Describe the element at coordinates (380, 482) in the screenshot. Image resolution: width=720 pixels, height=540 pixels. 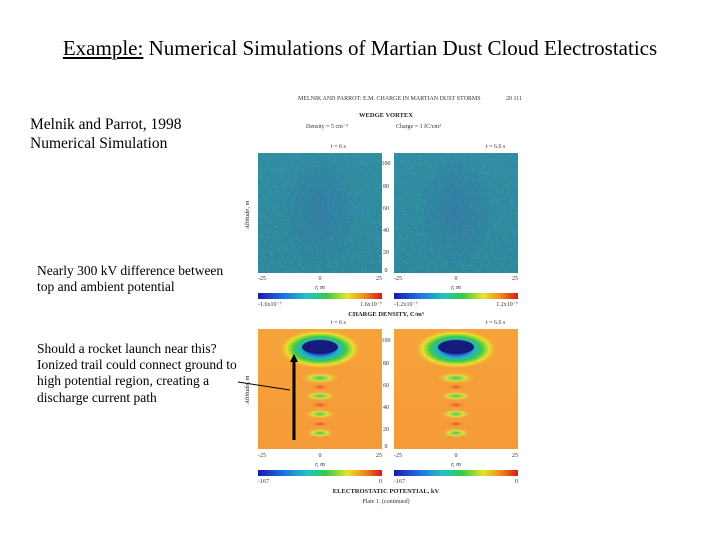
I see `colorbar-bottom-left-max: 0` at that location.